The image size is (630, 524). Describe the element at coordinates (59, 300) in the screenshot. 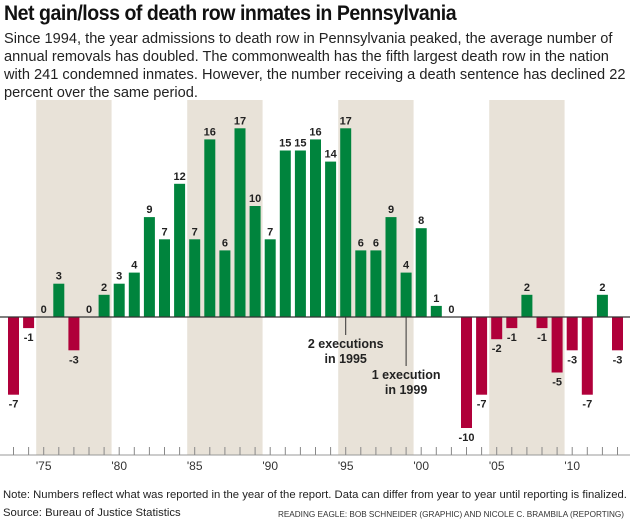

I see `bar-1976` at that location.